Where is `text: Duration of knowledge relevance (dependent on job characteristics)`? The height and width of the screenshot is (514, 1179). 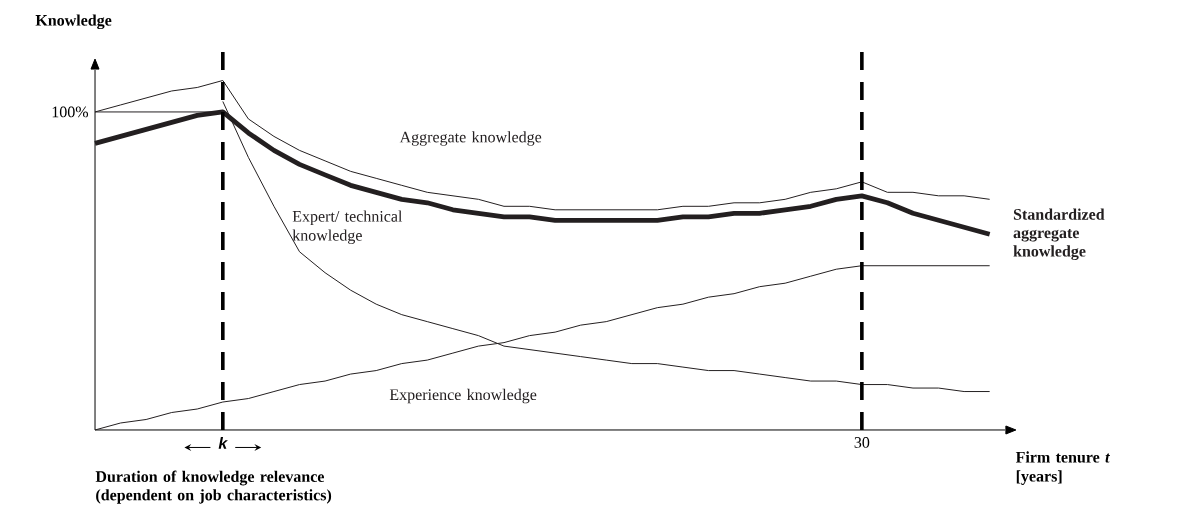
text: Duration of knowledge relevance (dependent on job characteristics) is located at coordinates (213, 487).